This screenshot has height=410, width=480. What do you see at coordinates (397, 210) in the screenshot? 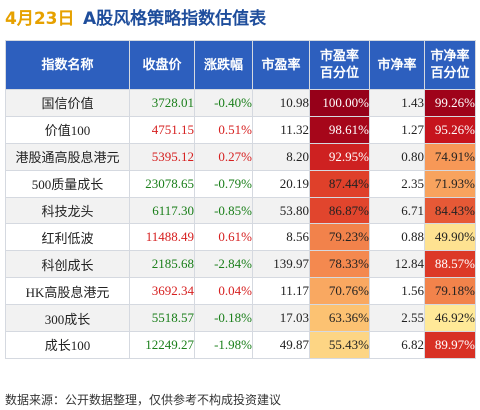
I see `row-pb: 6.71` at bounding box center [397, 210].